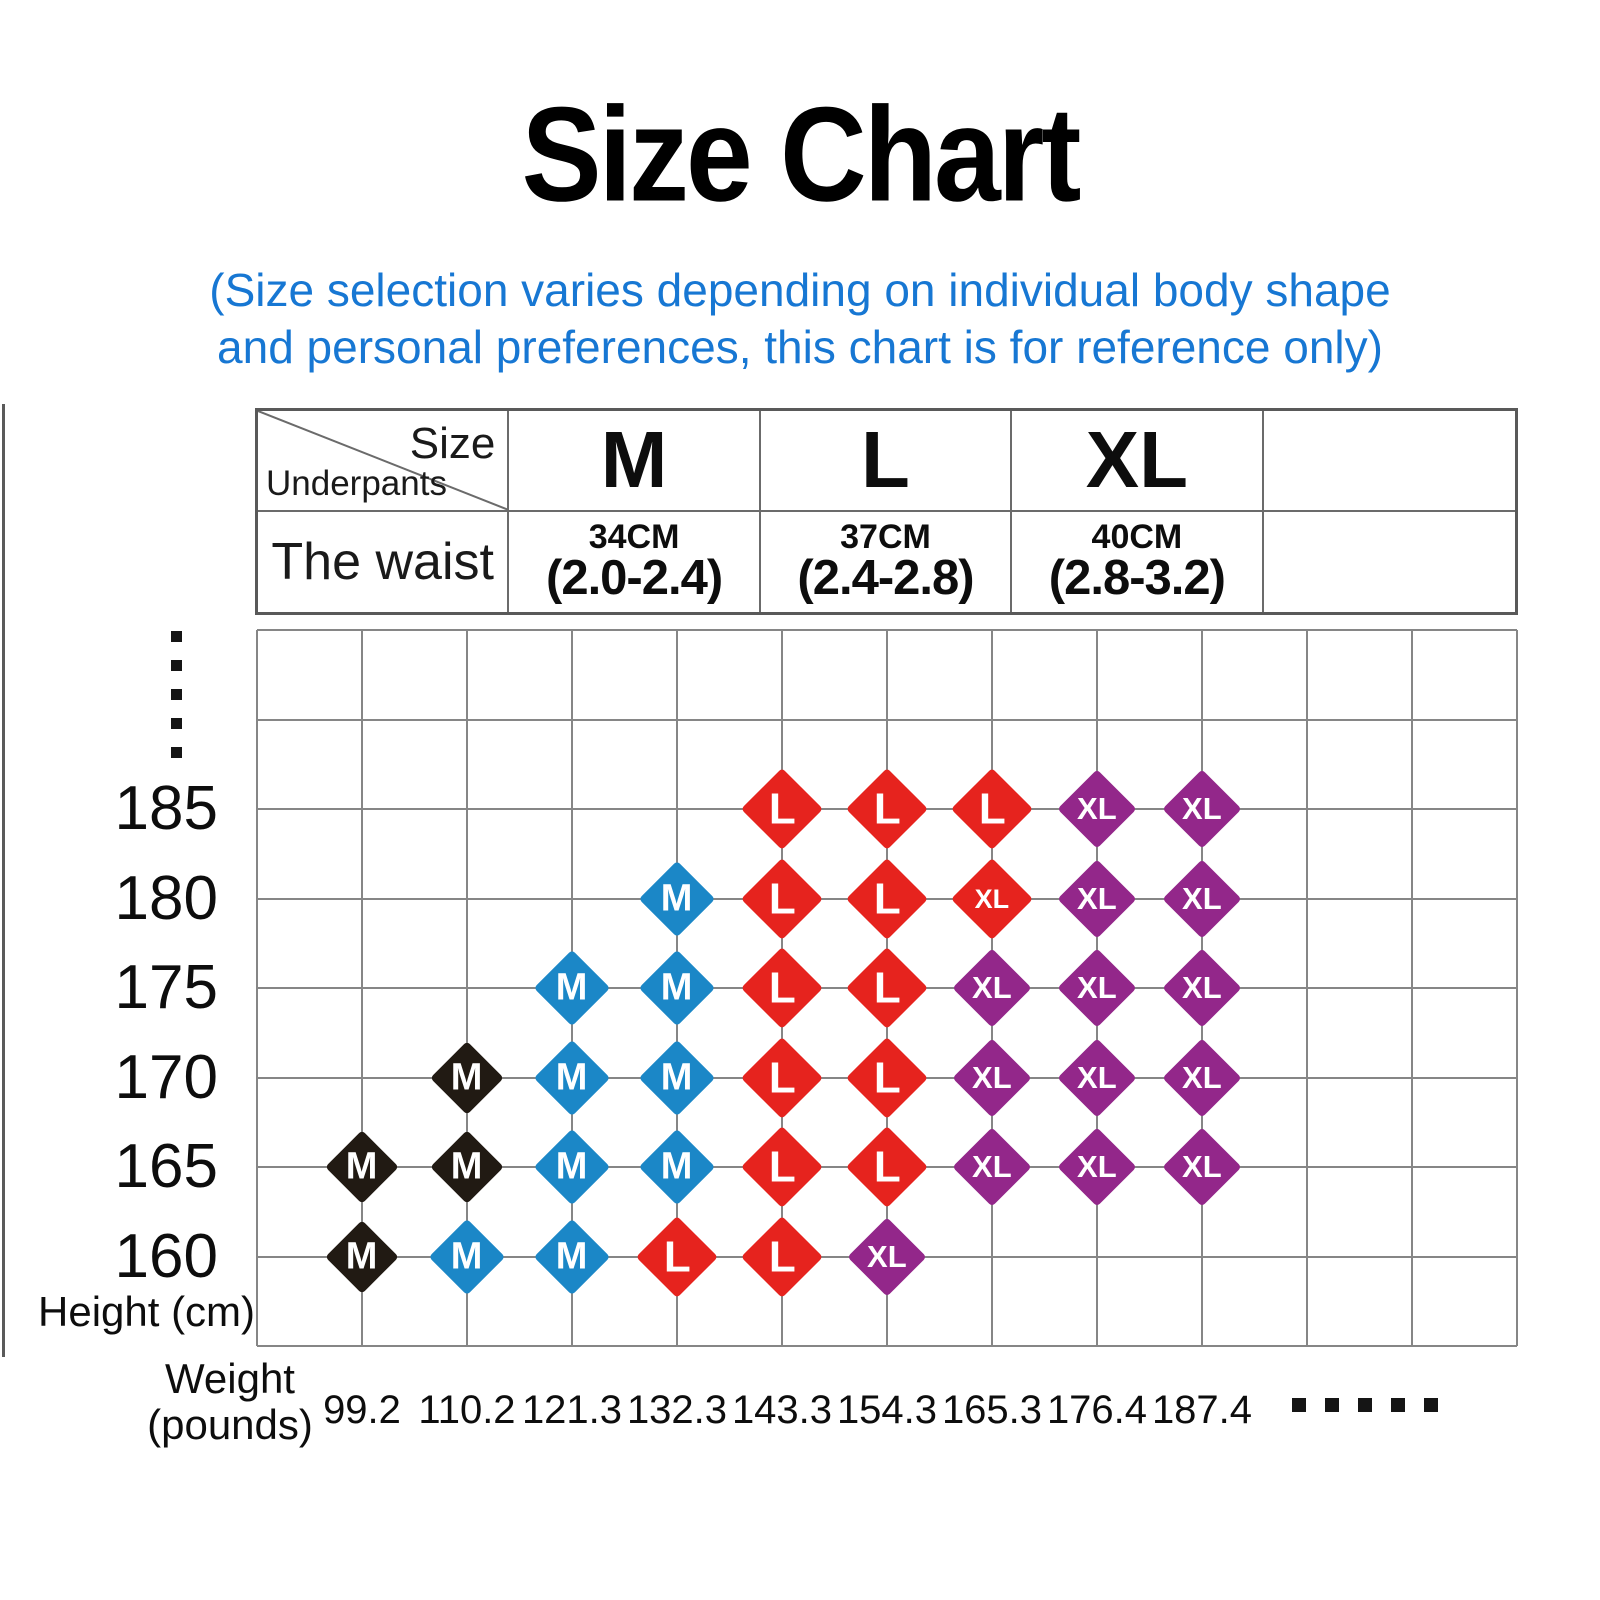 The width and height of the screenshot is (1600, 1600). I want to click on x-tick-132.3: 132.3, so click(677, 1410).